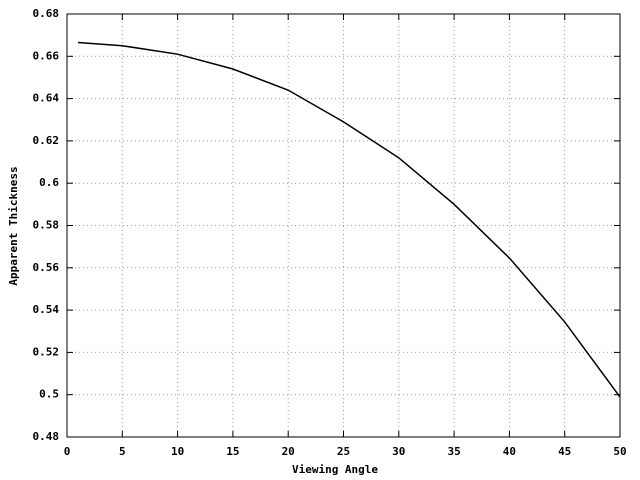 The width and height of the screenshot is (640, 480). Describe the element at coordinates (46, 267) in the screenshot. I see `y-tick-label: 0.56` at that location.